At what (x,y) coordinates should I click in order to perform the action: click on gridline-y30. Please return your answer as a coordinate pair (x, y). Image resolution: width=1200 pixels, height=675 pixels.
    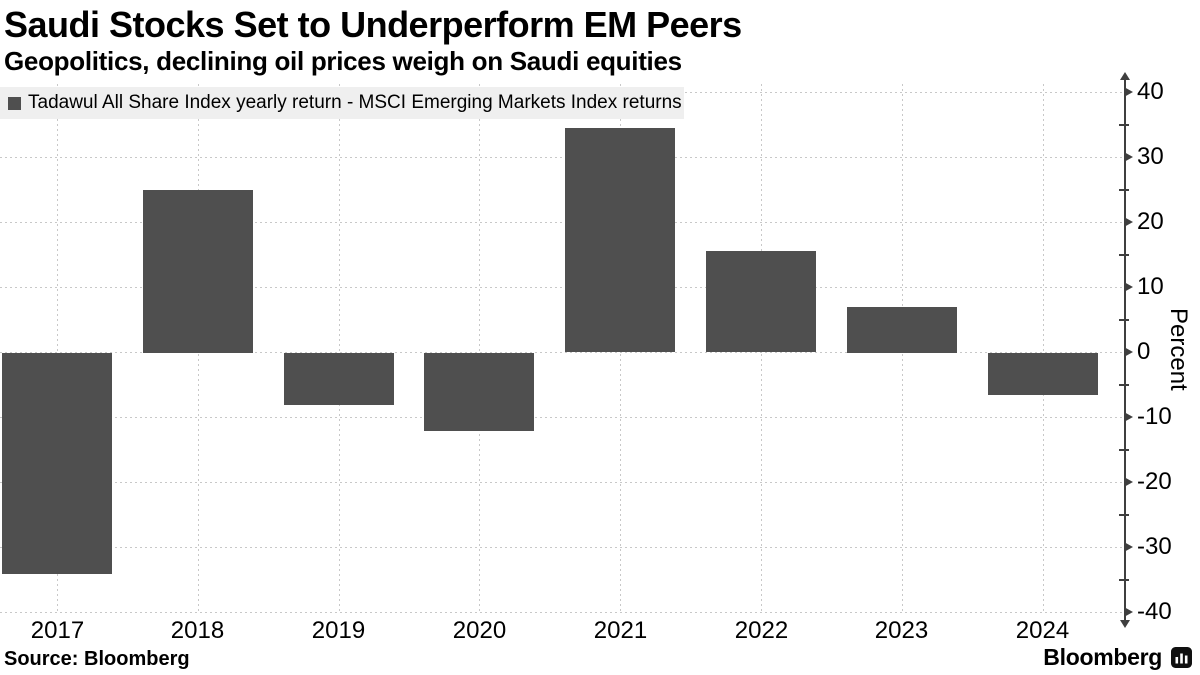
    Looking at the image, I should click on (562, 157).